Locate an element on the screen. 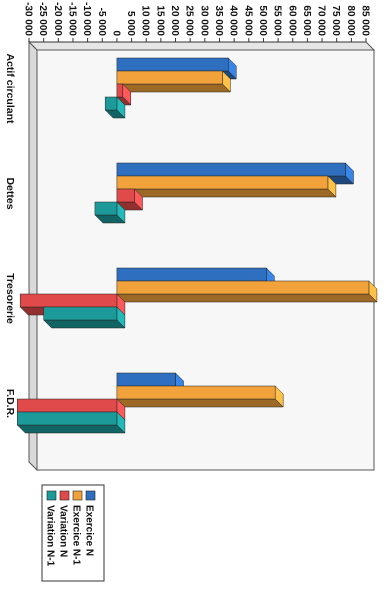 This screenshot has height=592, width=384. category-label: Tresorerie is located at coordinates (10, 298).